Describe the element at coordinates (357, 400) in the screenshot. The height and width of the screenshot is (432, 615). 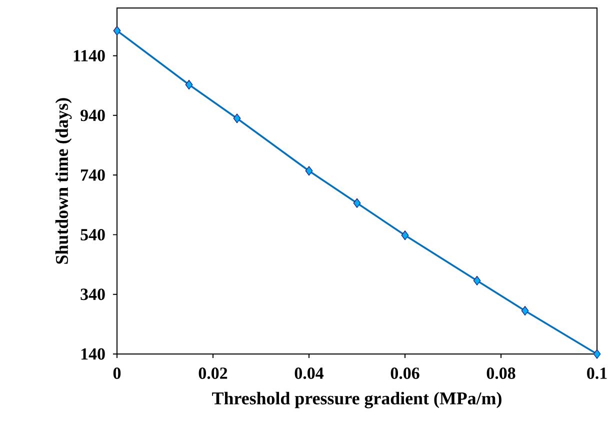
I see `x-axis-title: Threshold pressure gradient (MPa/m)` at that location.